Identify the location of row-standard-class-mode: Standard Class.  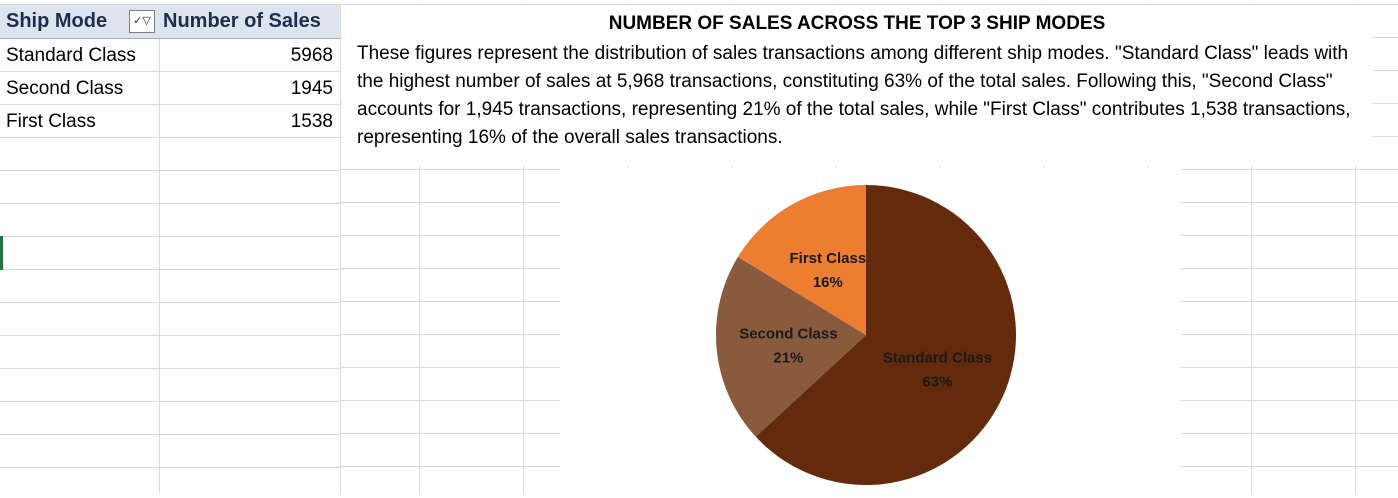
(71, 55).